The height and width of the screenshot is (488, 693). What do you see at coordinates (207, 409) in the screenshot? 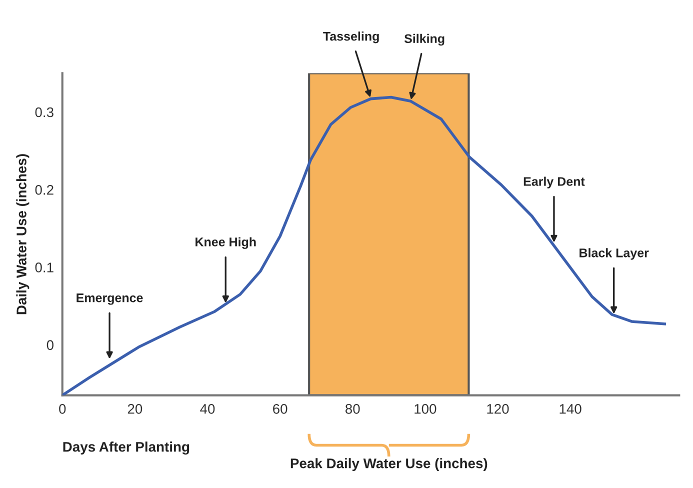
I see `x-tick-label: 40` at bounding box center [207, 409].